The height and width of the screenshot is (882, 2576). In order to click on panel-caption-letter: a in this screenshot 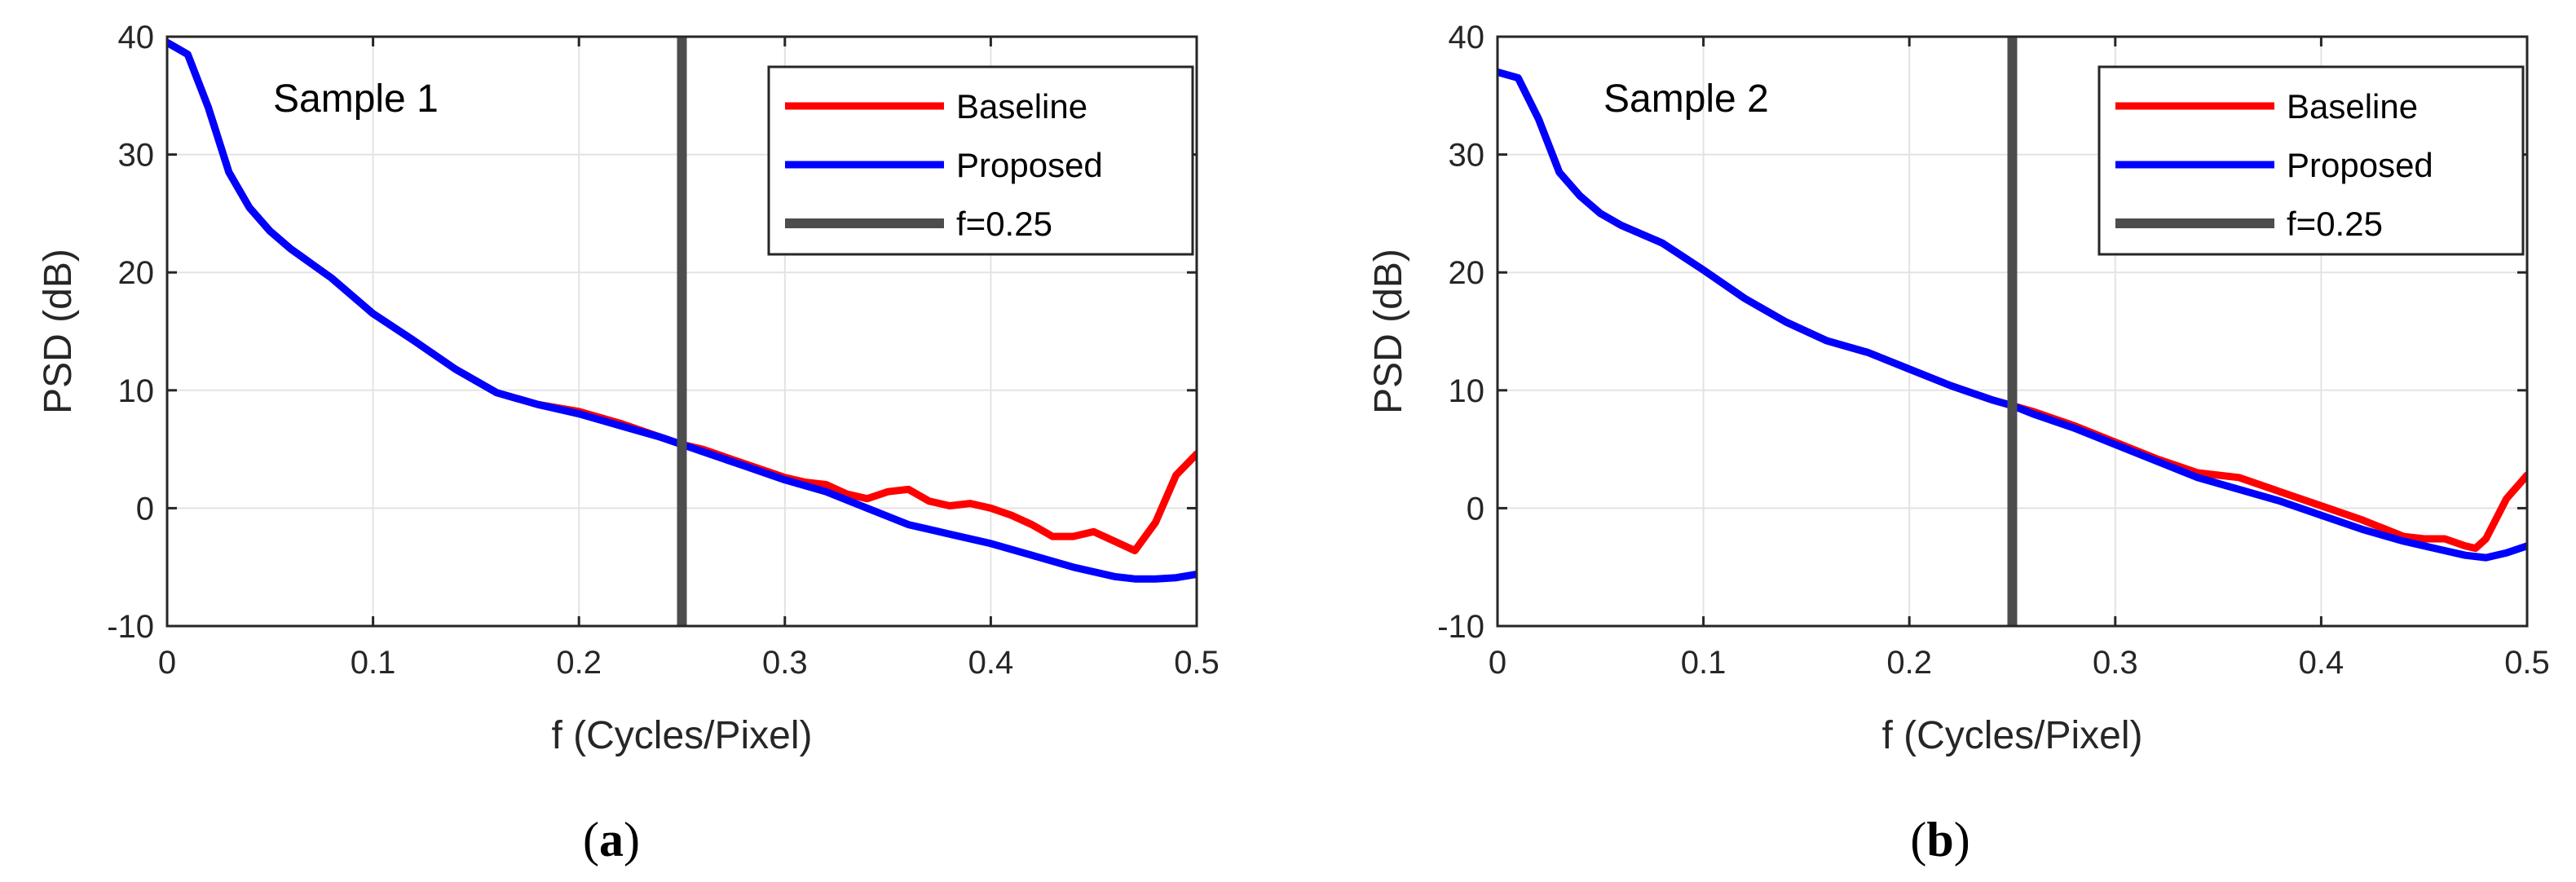, I will do `click(611, 840)`.